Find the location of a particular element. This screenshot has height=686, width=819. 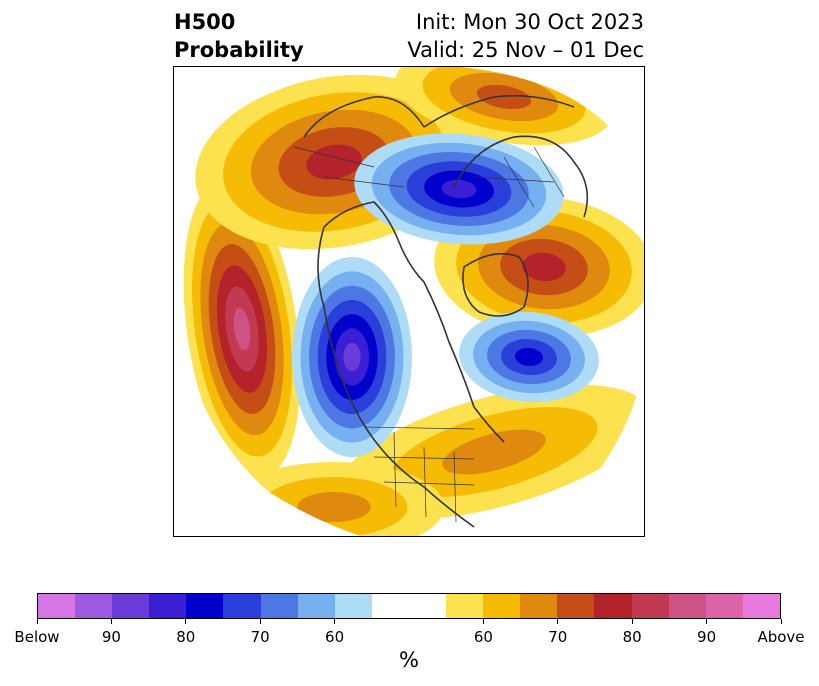

ridge-south-us-contour is located at coordinates (334, 507).